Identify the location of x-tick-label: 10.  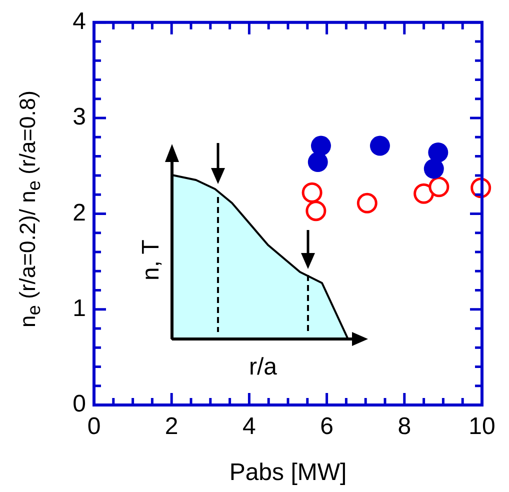
(482, 426).